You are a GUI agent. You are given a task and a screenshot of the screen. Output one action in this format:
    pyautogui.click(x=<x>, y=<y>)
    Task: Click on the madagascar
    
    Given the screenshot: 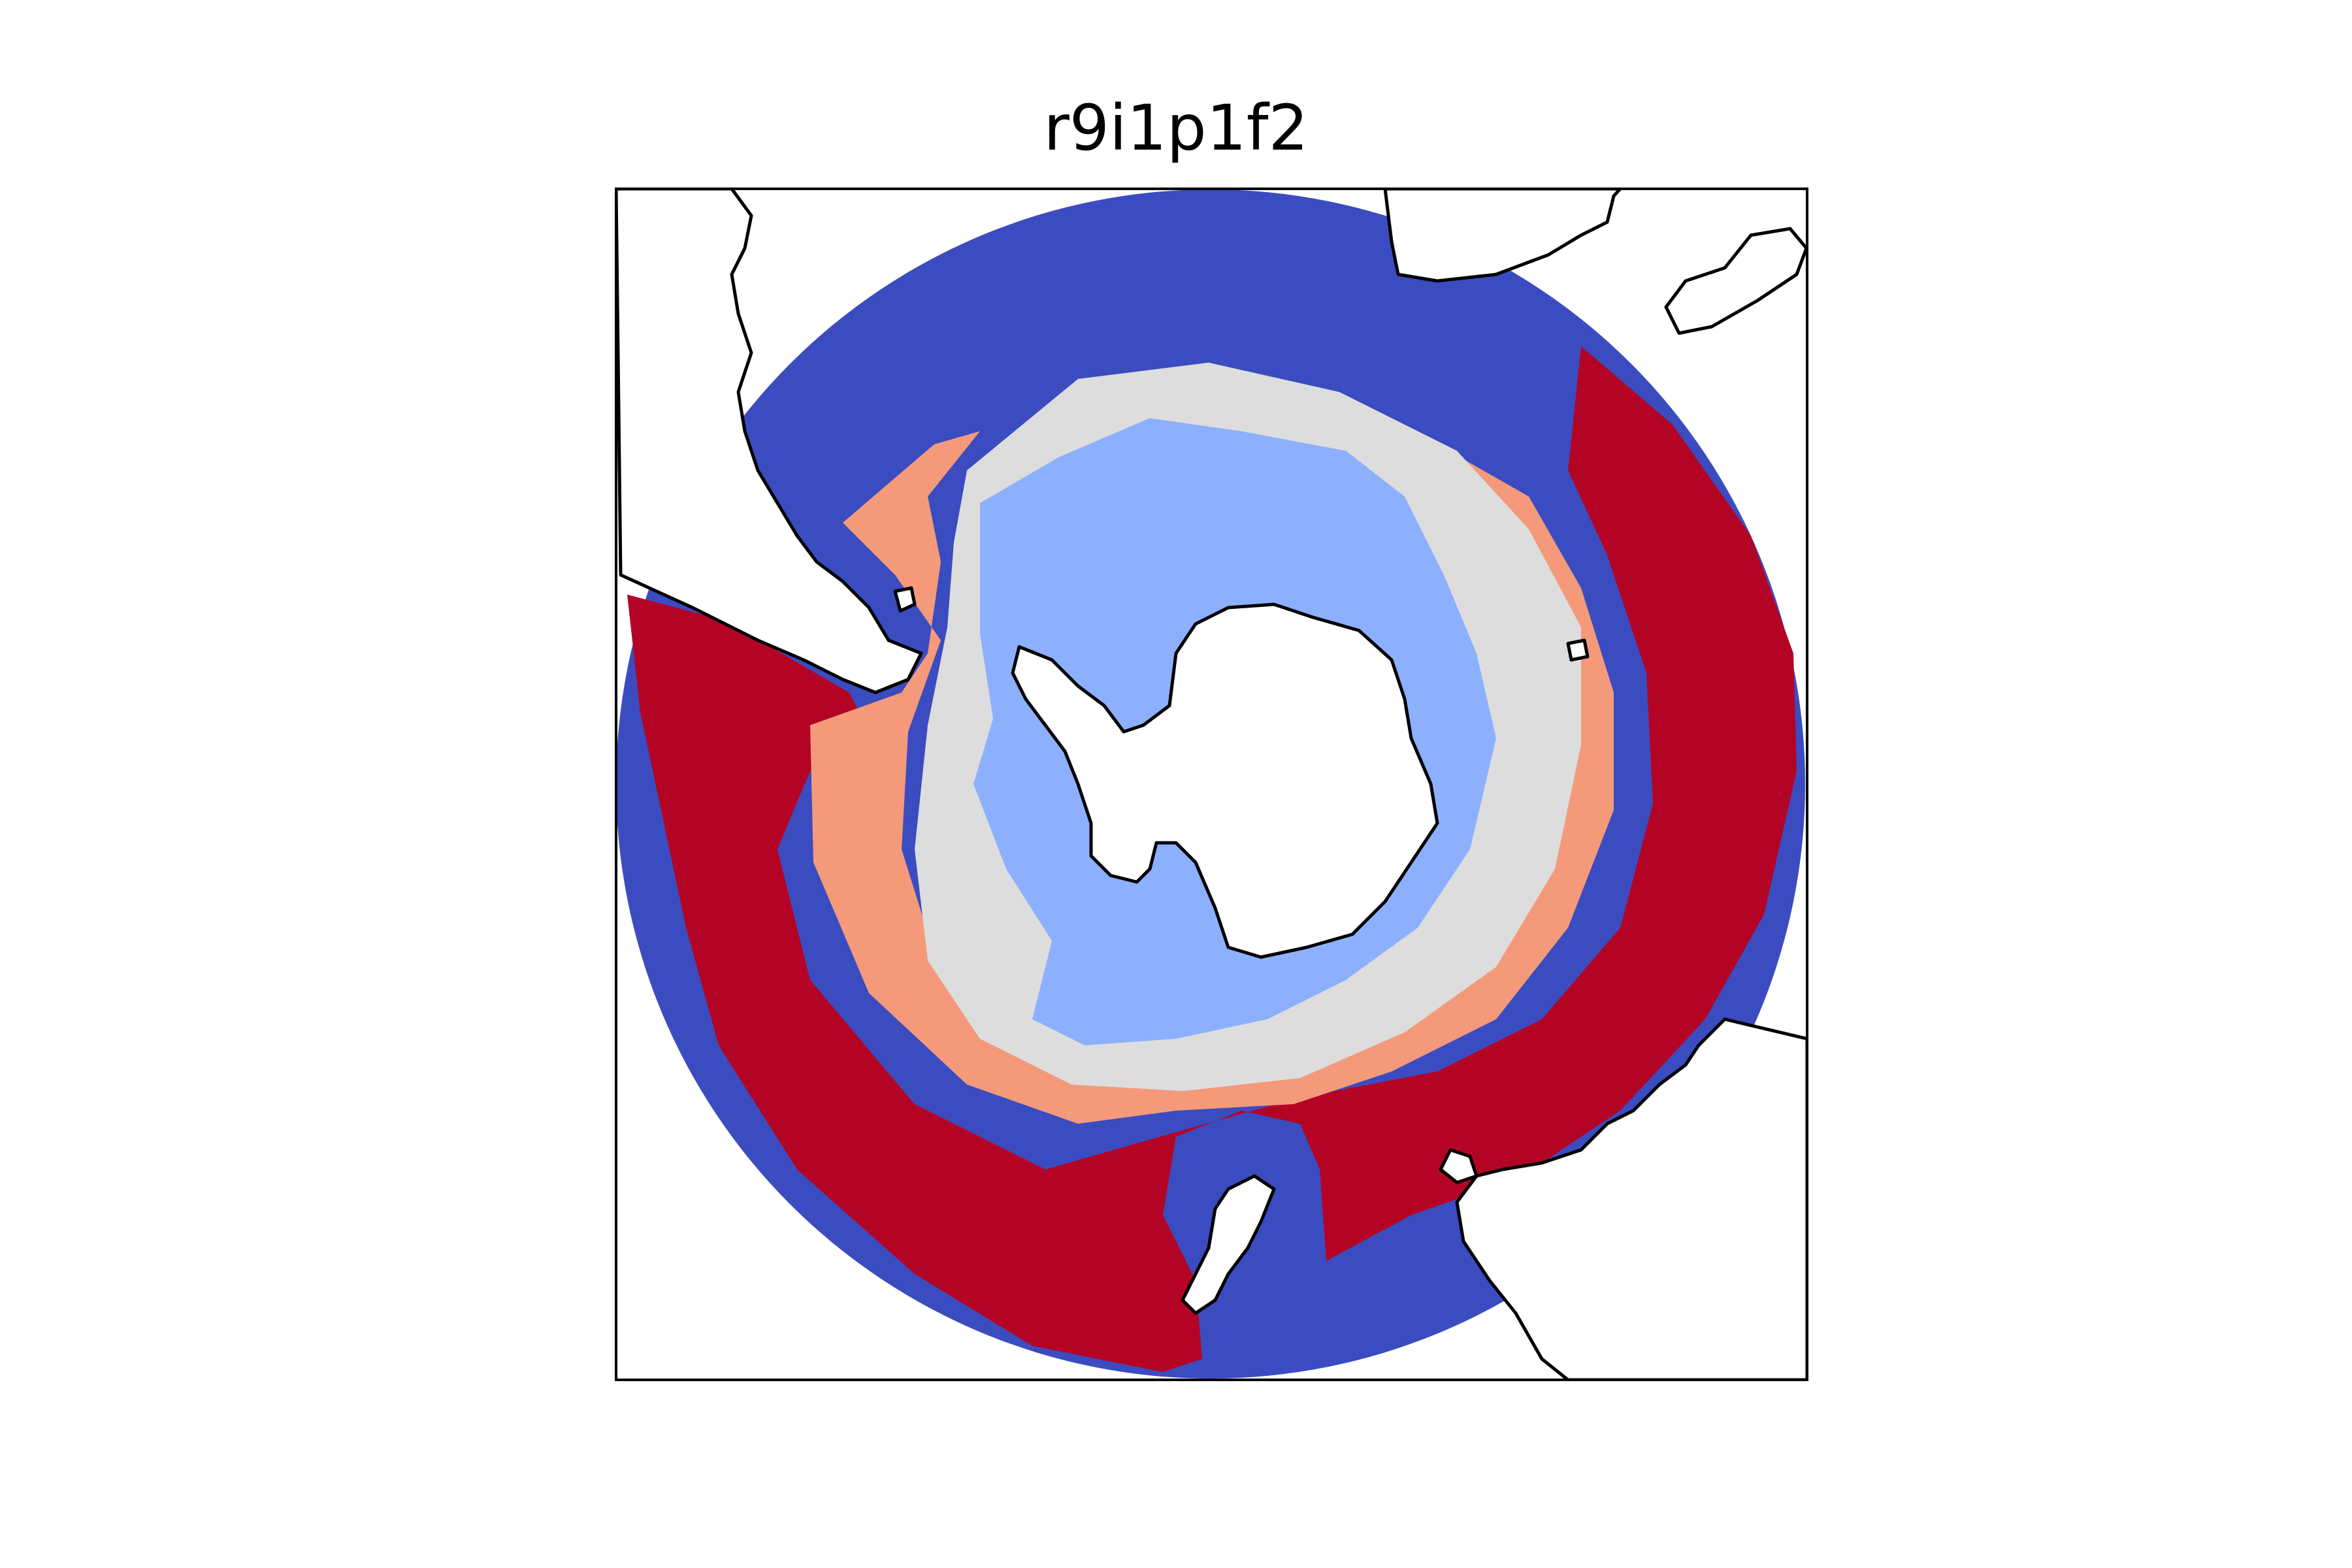 What is the action you would take?
    pyautogui.click(x=1735, y=281)
    